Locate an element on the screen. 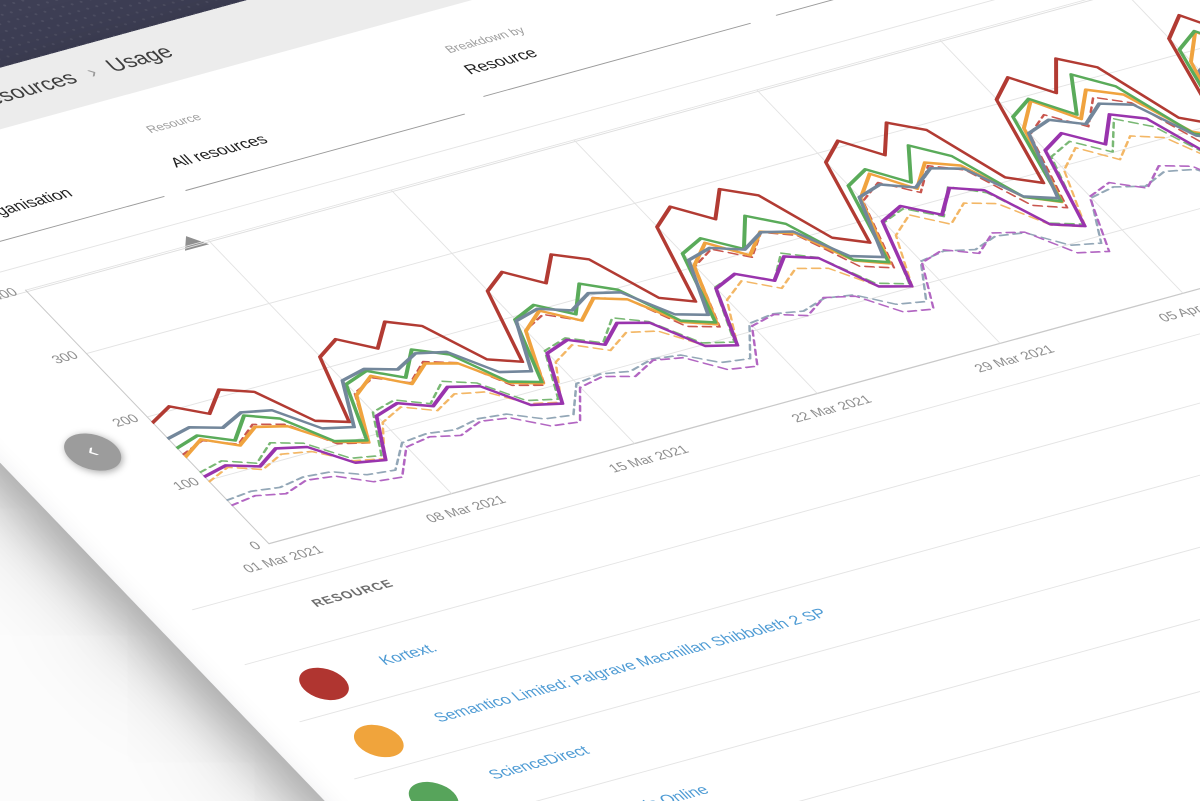 The width and height of the screenshot is (1200, 801). table-header-resource: RESOURCE is located at coordinates (352, 593).